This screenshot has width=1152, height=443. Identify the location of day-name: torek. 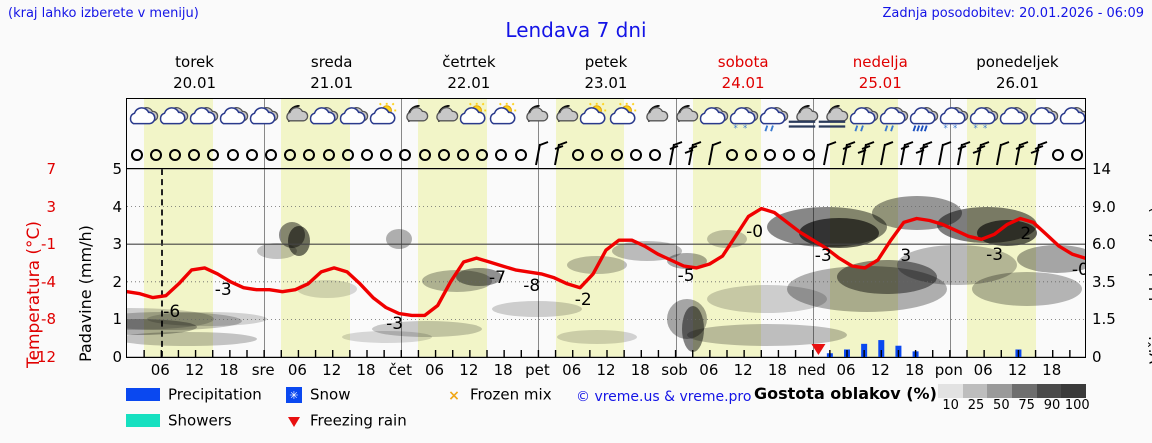
(194, 62).